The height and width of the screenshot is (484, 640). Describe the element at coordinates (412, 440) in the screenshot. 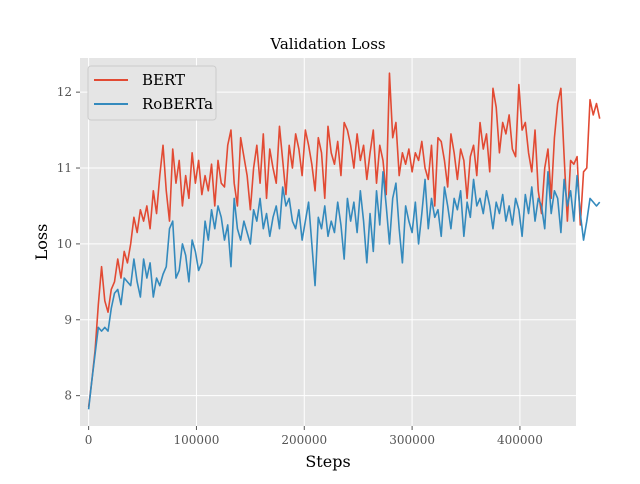

I see `x-tick-label: 300000` at that location.